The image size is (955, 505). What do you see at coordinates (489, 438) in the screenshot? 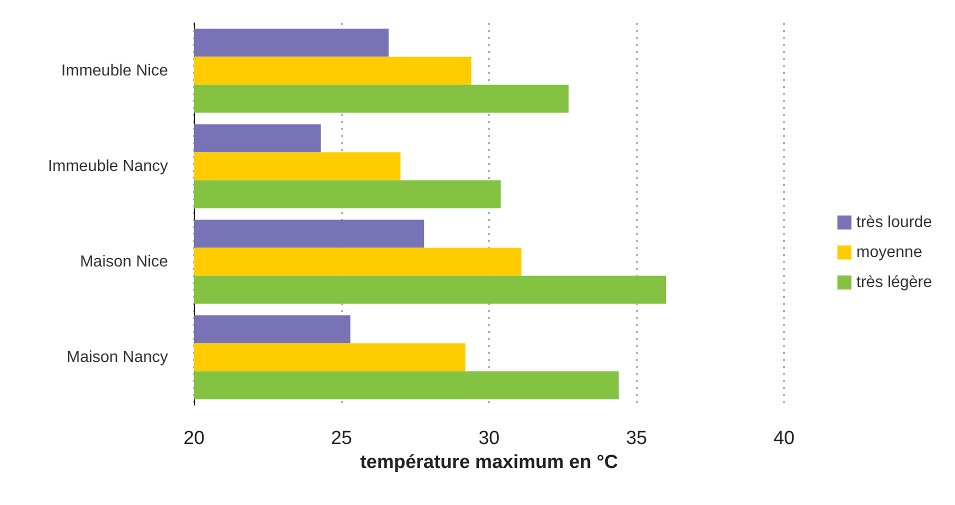
I see `x-tick-label: 30` at bounding box center [489, 438].